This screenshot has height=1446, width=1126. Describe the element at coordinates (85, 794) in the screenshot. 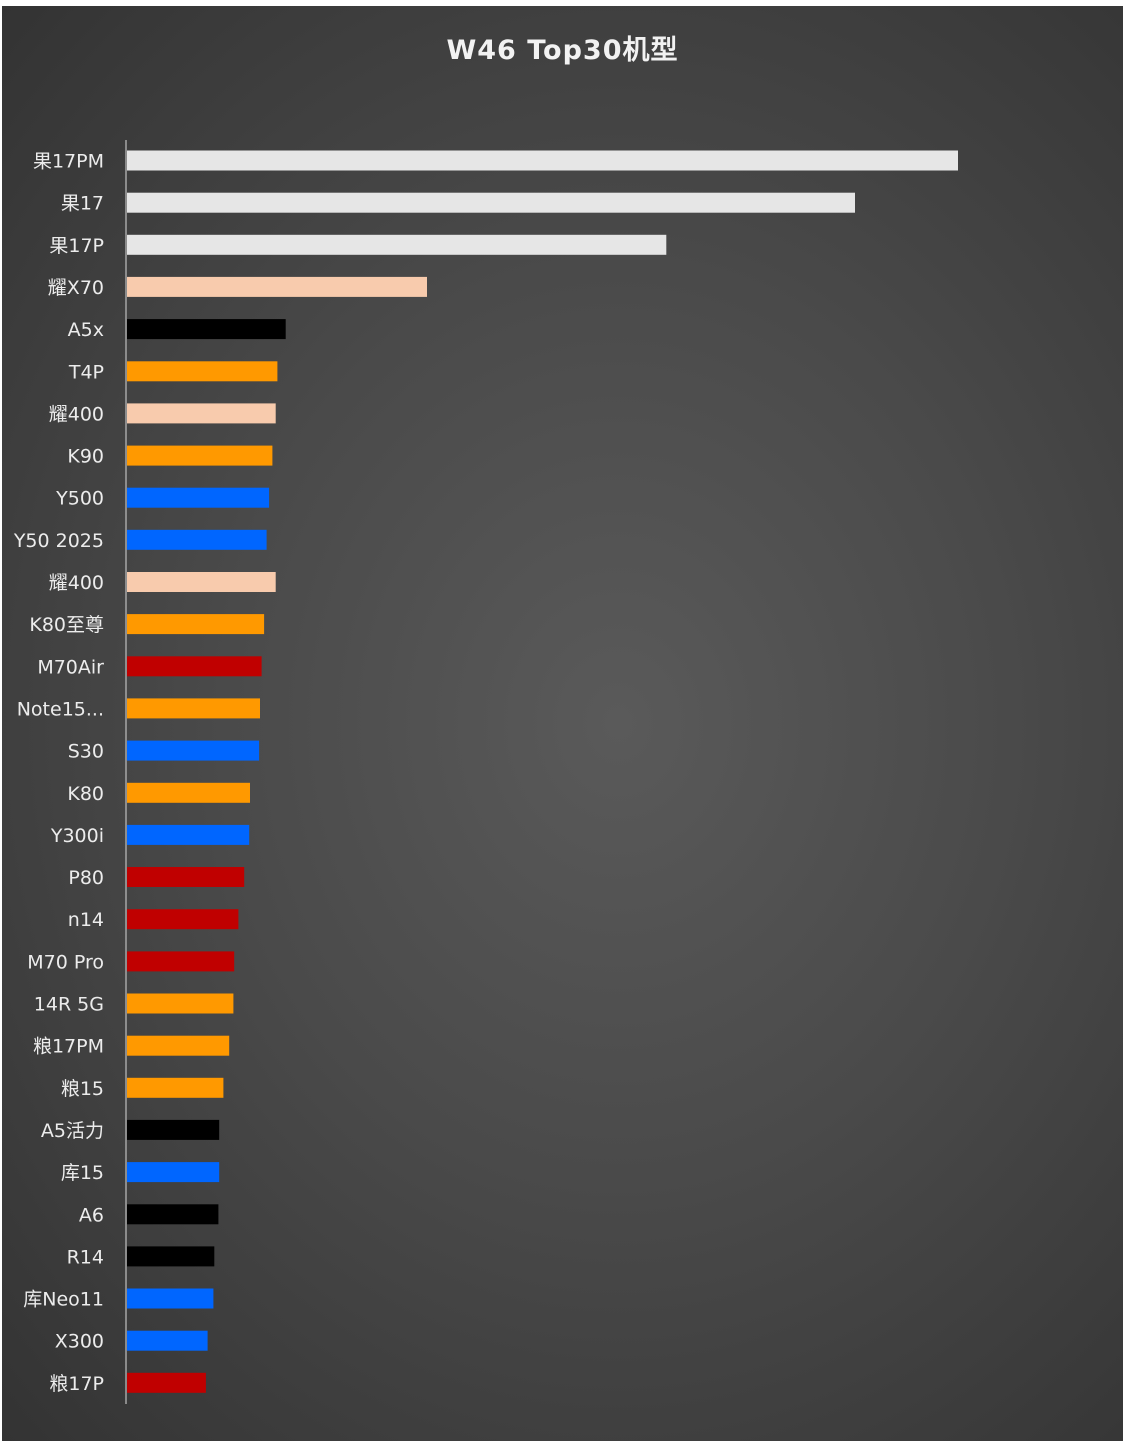

I see `category-label-16: K80` at that location.